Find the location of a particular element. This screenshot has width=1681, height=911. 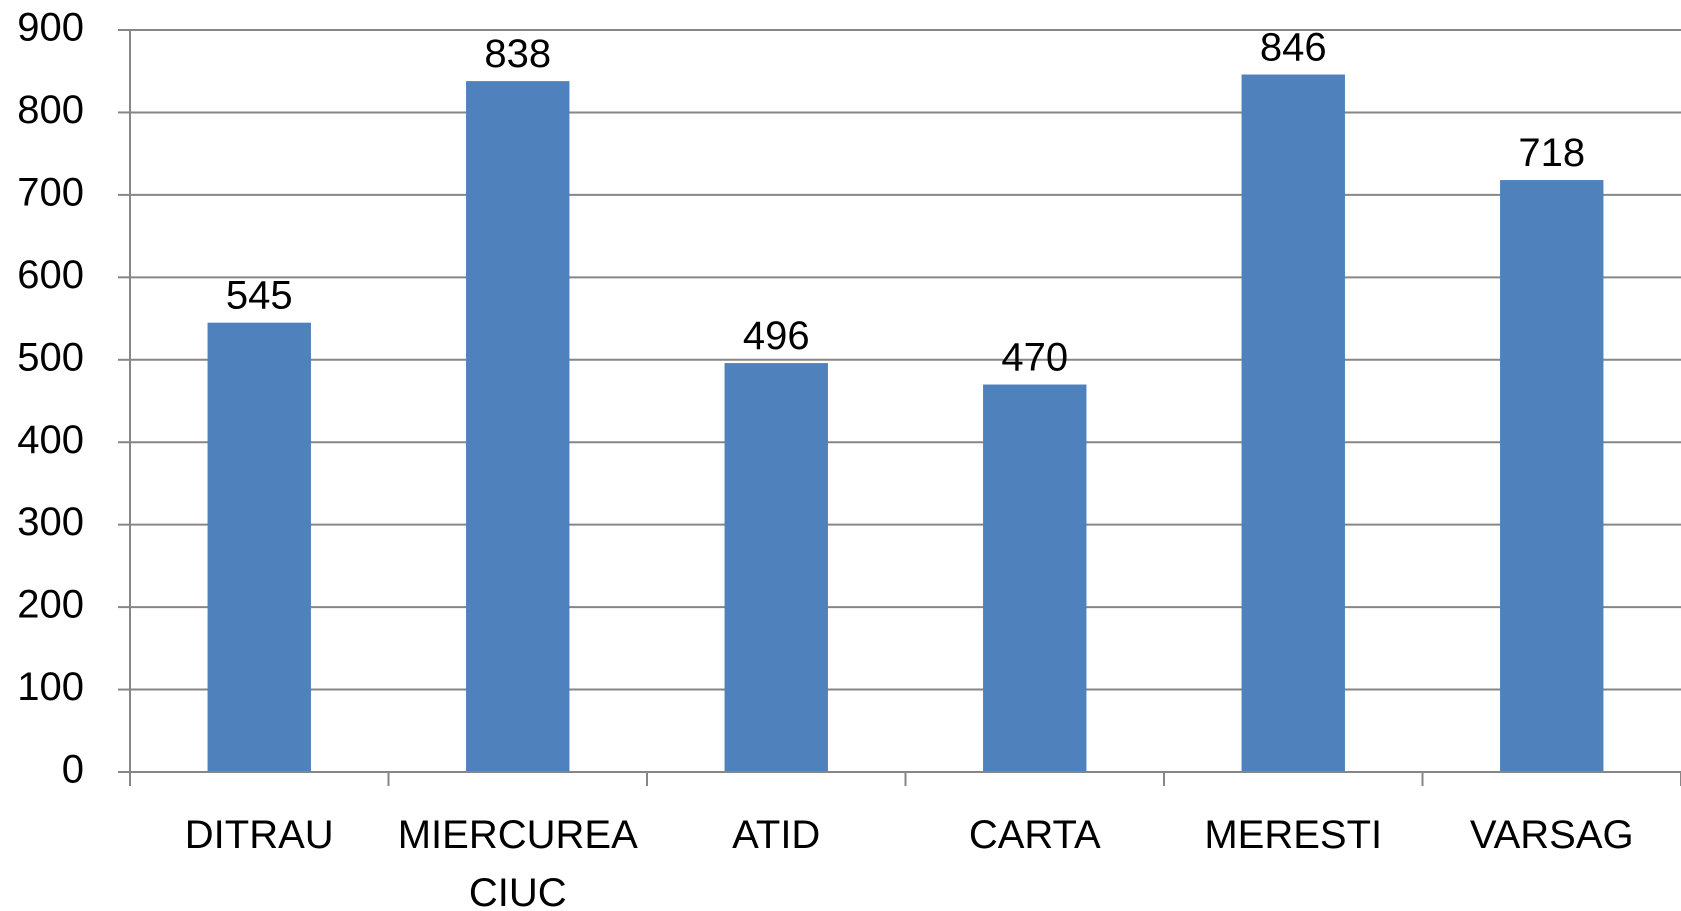

y-tick-label: 600 is located at coordinates (50, 275).